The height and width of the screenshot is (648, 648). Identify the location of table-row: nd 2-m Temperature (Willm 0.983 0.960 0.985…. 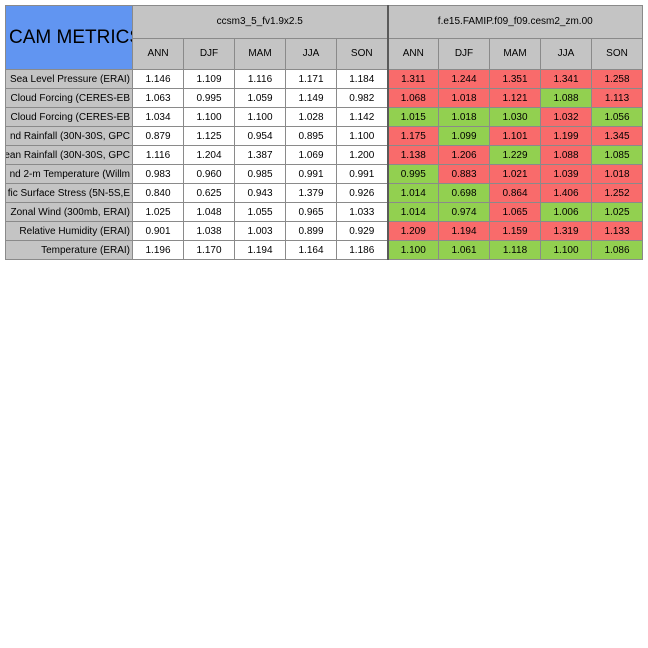
(324, 174).